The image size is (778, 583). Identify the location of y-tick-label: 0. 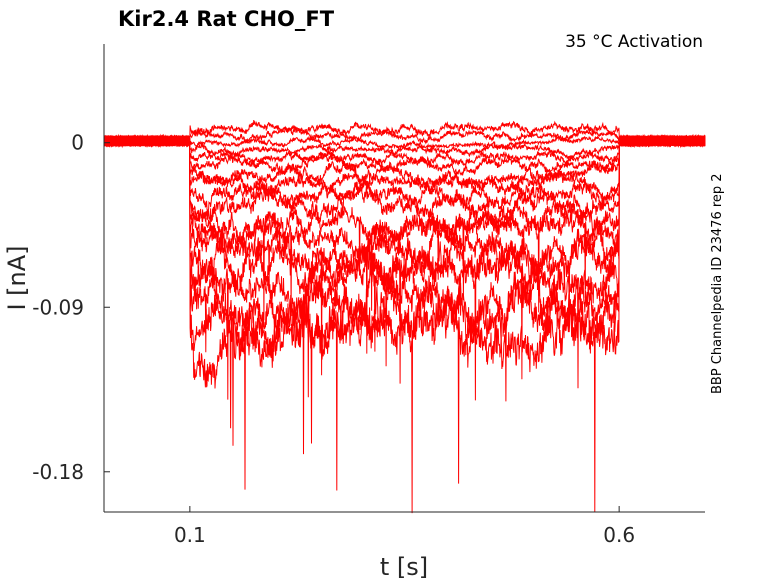
(77, 143).